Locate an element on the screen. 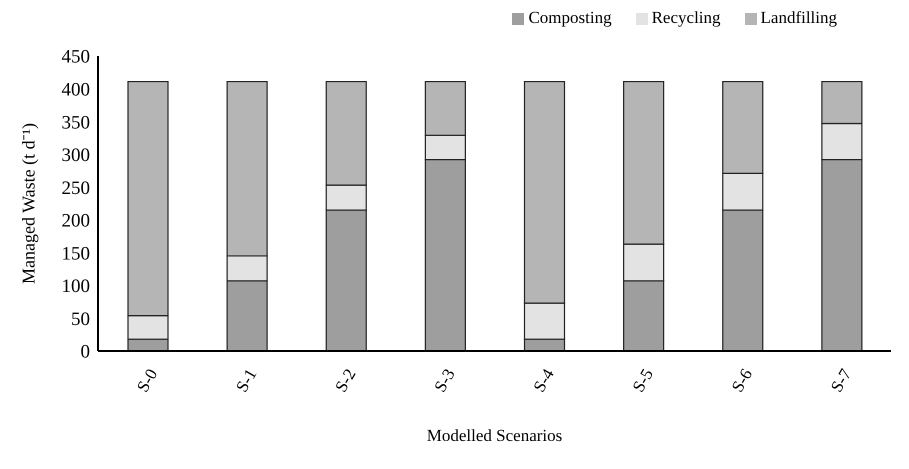 The height and width of the screenshot is (469, 909). x-tick-label: S-1 is located at coordinates (246, 380).